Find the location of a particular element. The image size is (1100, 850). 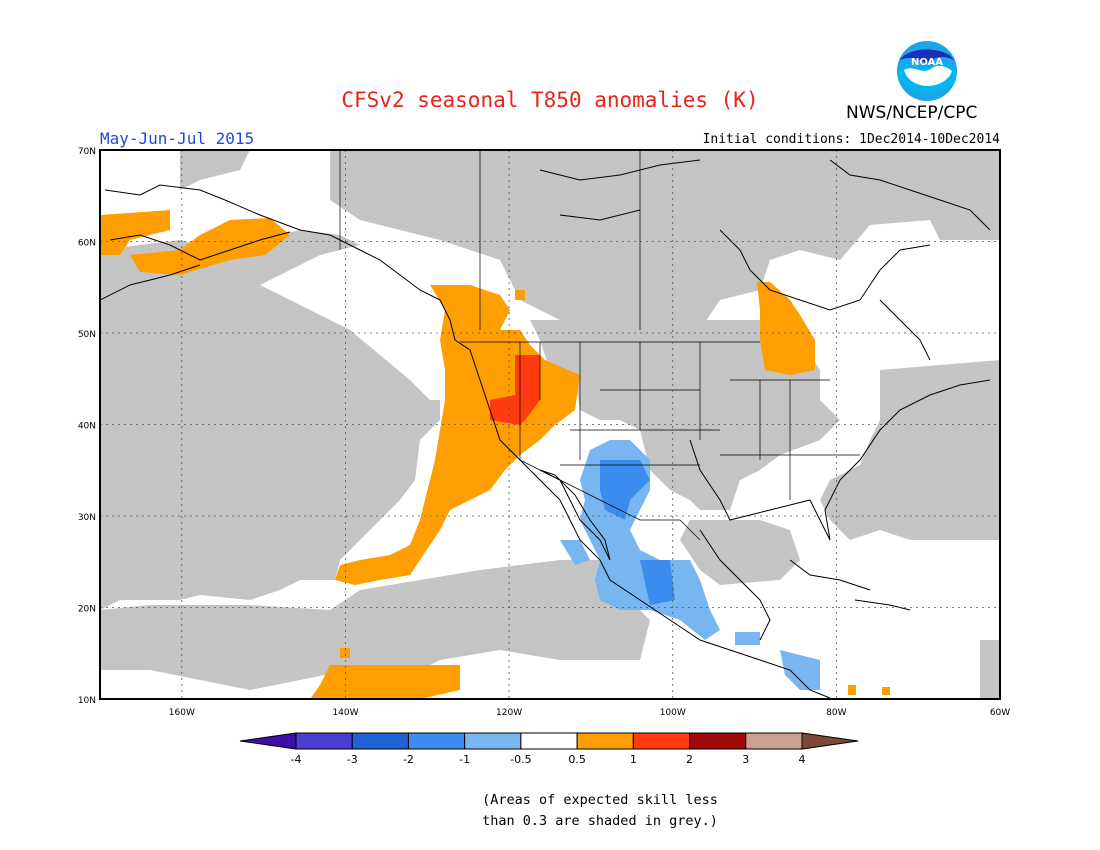

lat-tick-label: 40N is located at coordinates (87, 427).